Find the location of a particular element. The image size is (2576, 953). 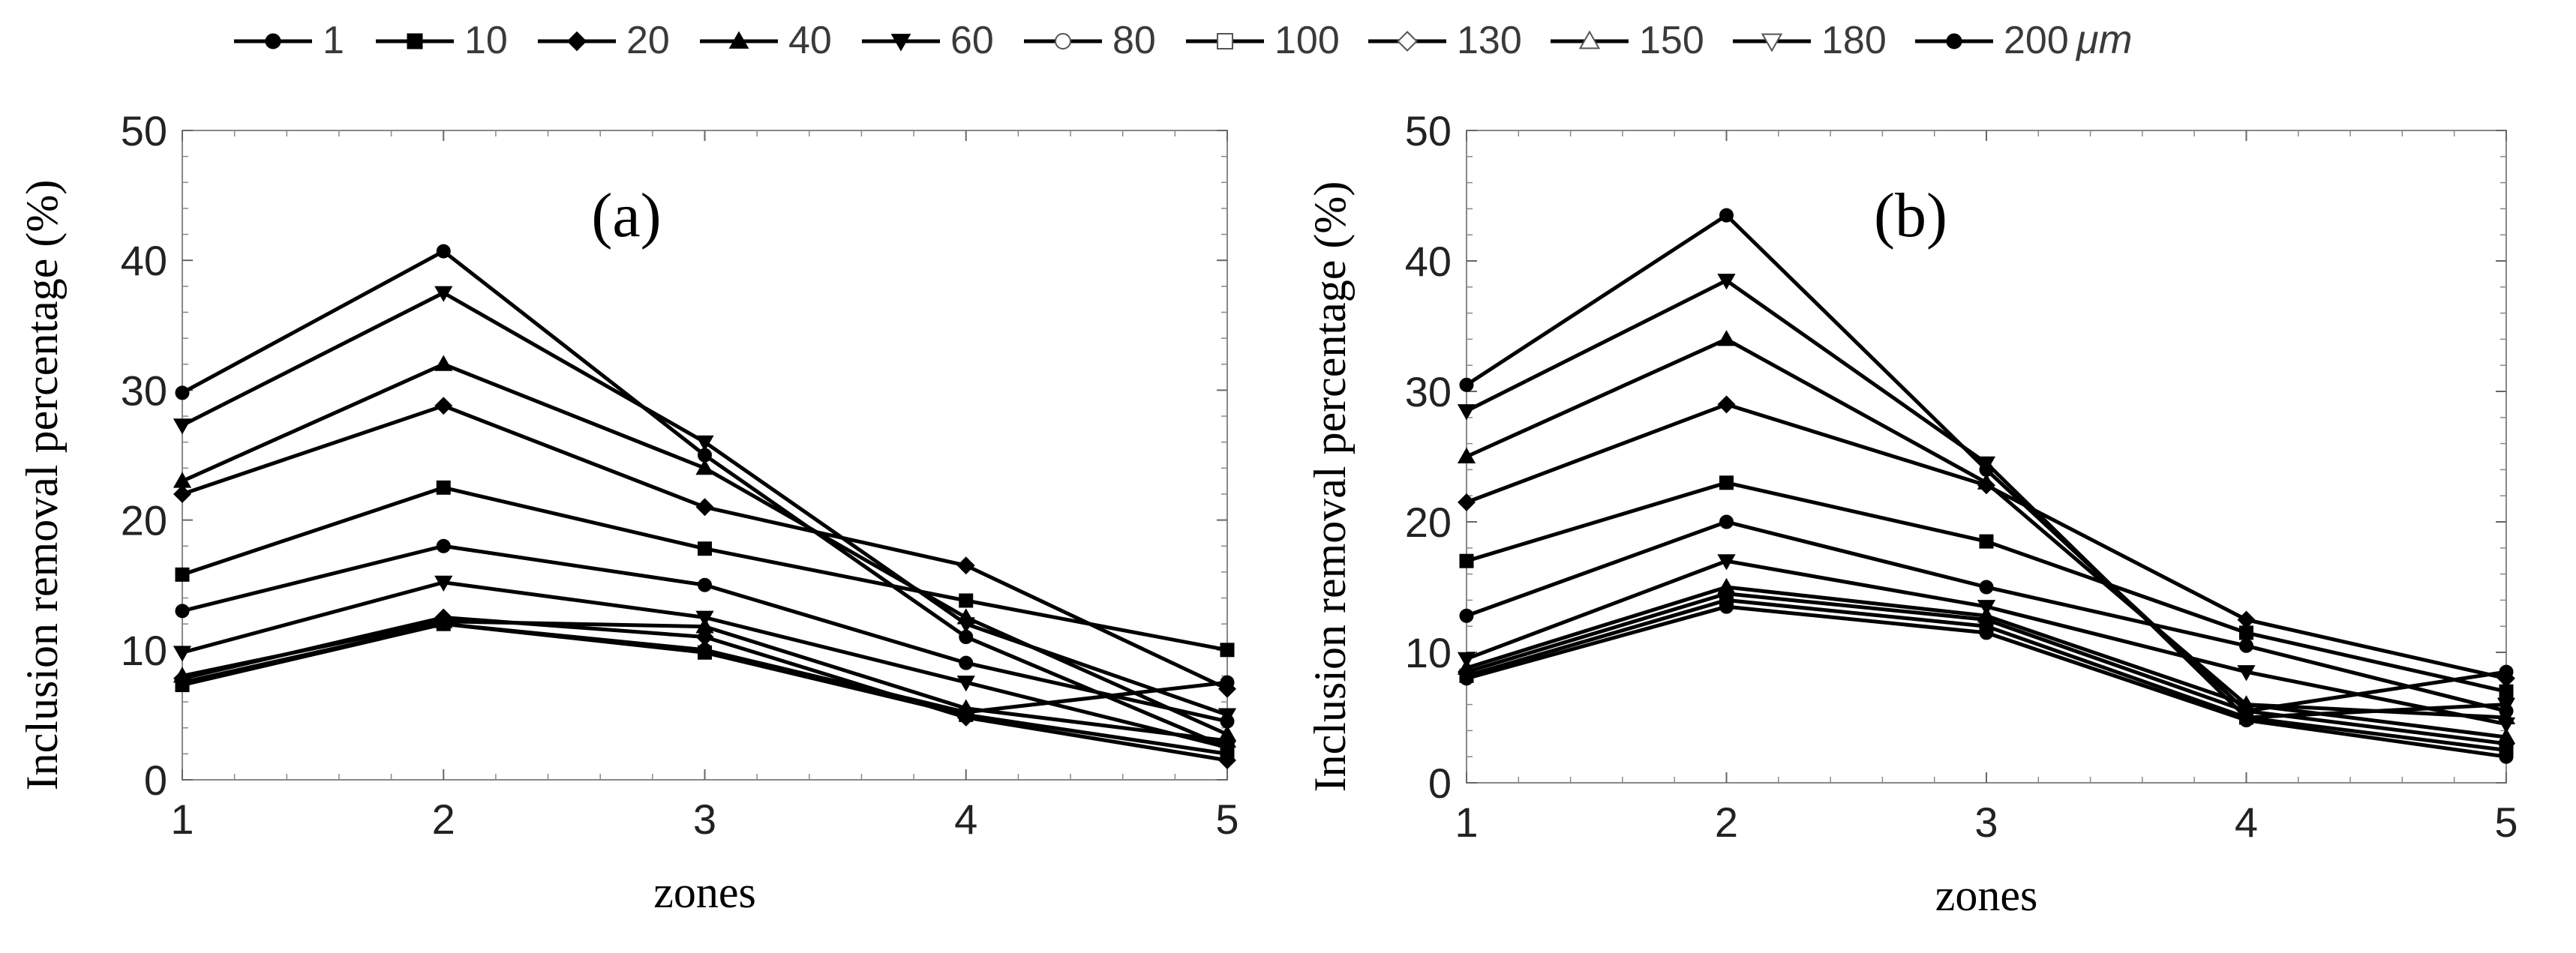

legend-label: 200 is located at coordinates (2036, 40).